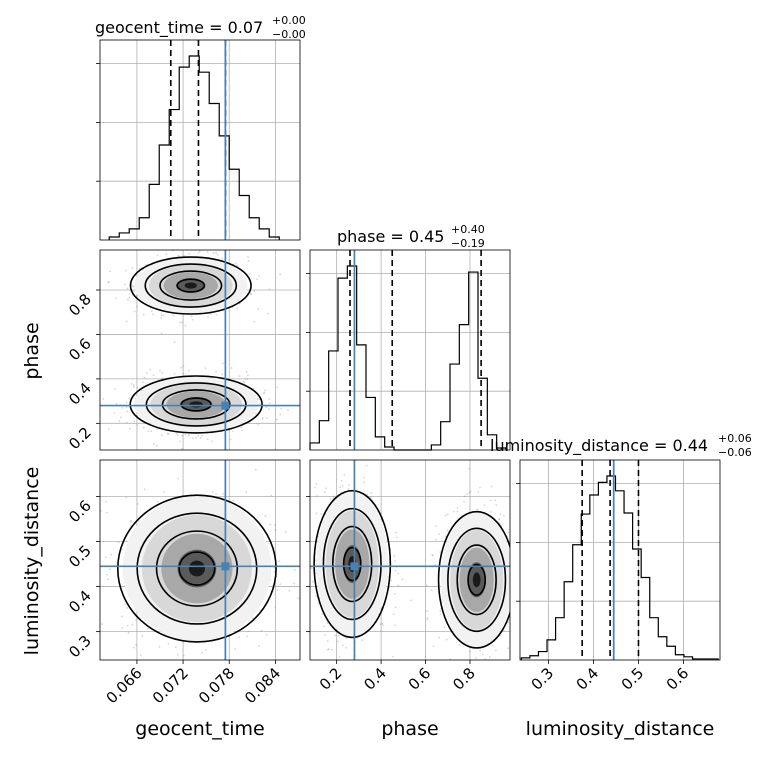 This screenshot has width=760, height=760. What do you see at coordinates (199, 729) in the screenshot?
I see `xlabel-geocent-time: geocent_time` at bounding box center [199, 729].